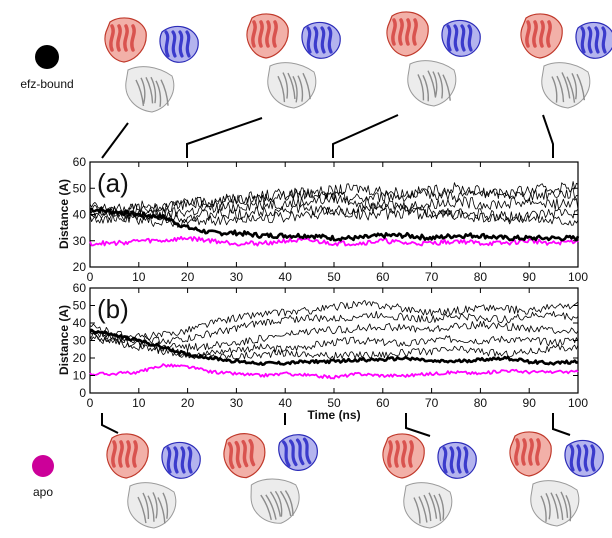 The image size is (612, 538). I want to click on legend-efz-marker, so click(47, 57).